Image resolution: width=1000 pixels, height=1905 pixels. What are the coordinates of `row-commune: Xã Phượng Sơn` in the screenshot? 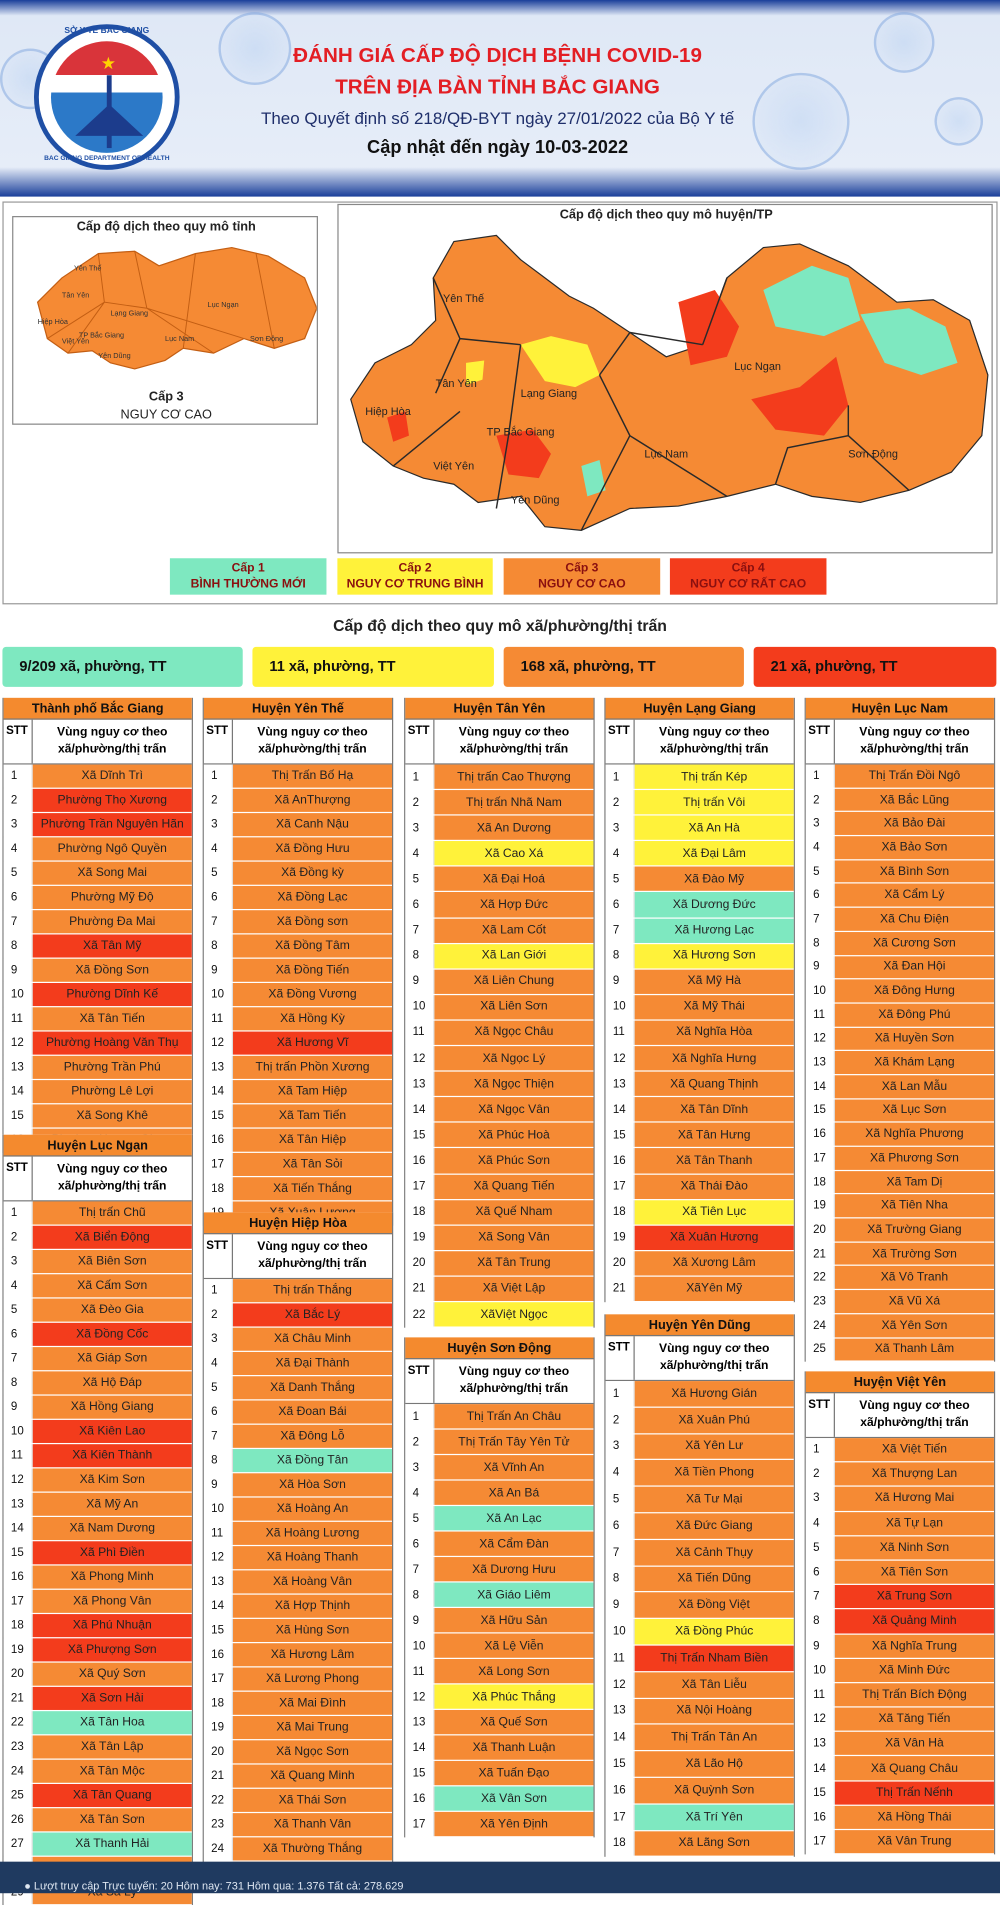 It's located at (112, 1650).